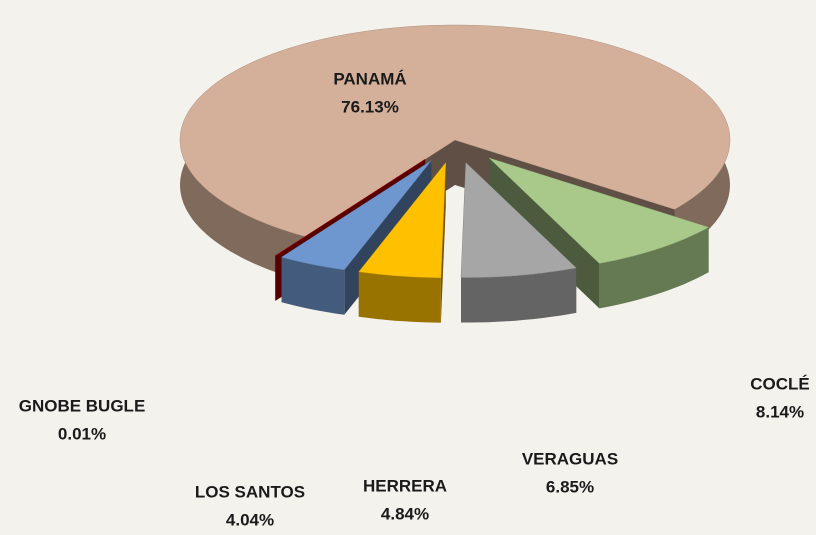 Image resolution: width=816 pixels, height=535 pixels. Describe the element at coordinates (370, 106) in the screenshot. I see `value-label: 76.13%` at that location.